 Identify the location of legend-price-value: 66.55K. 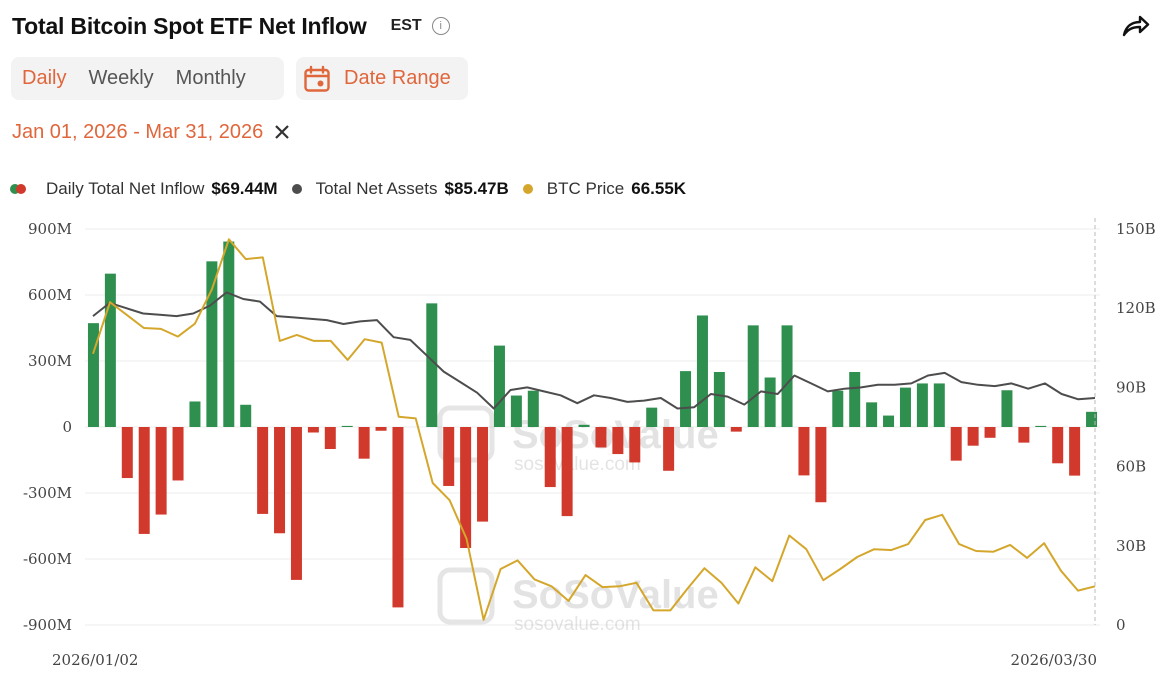
(659, 188).